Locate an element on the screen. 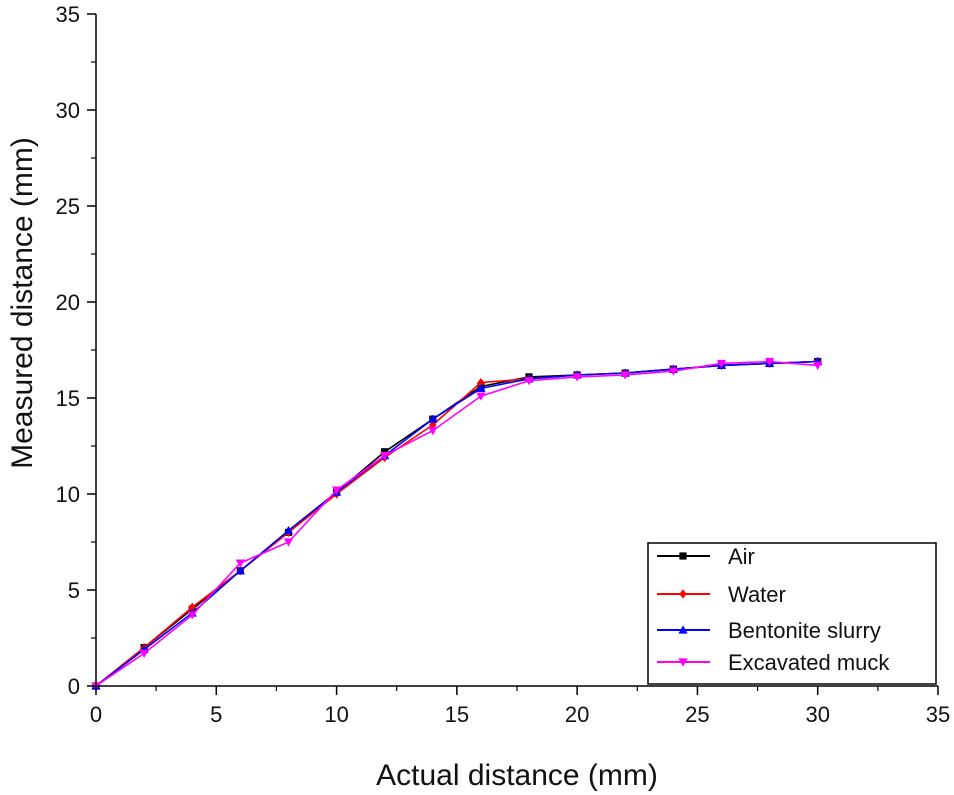 This screenshot has height=795, width=954. y-tick-label: 10 is located at coordinates (68, 494).